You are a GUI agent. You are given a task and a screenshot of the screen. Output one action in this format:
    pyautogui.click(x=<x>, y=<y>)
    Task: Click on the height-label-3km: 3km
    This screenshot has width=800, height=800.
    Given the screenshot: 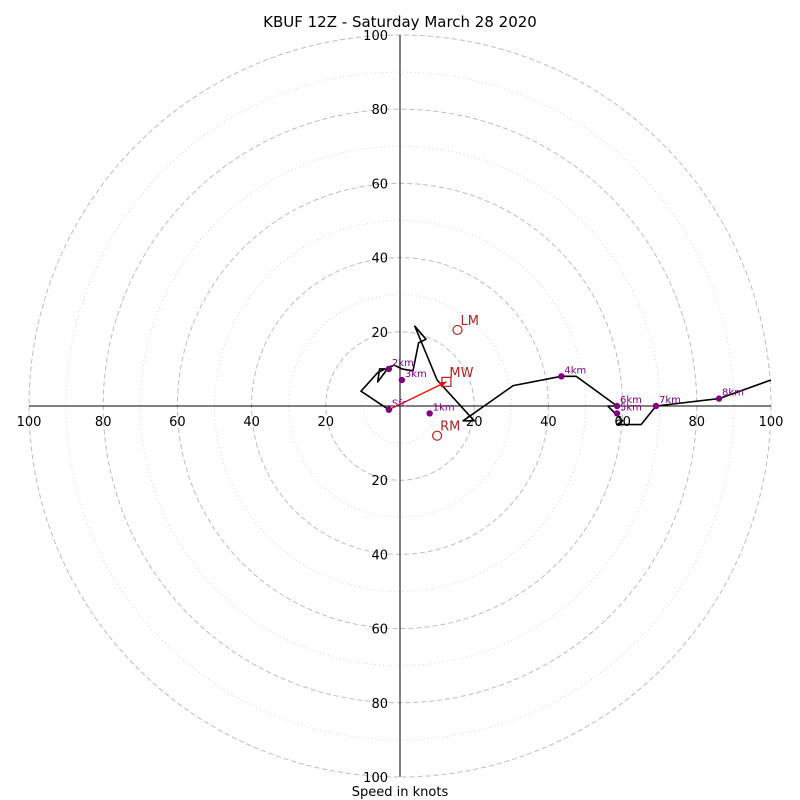 What is the action you would take?
    pyautogui.click(x=416, y=374)
    